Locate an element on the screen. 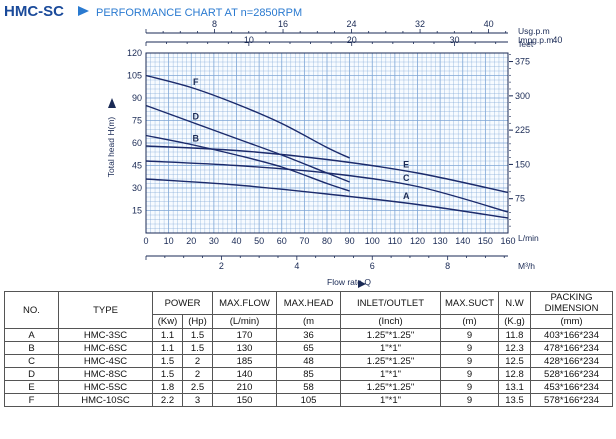  x-tick-label: 130 is located at coordinates (440, 241).